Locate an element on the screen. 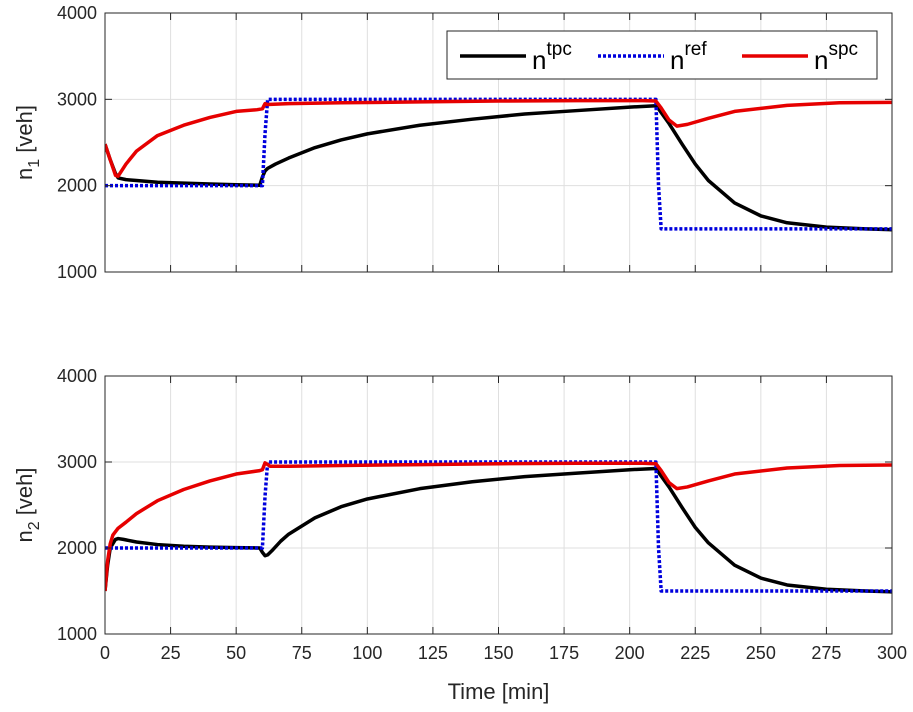 The width and height of the screenshot is (913, 712). x-tick-label: 300 is located at coordinates (892, 653).